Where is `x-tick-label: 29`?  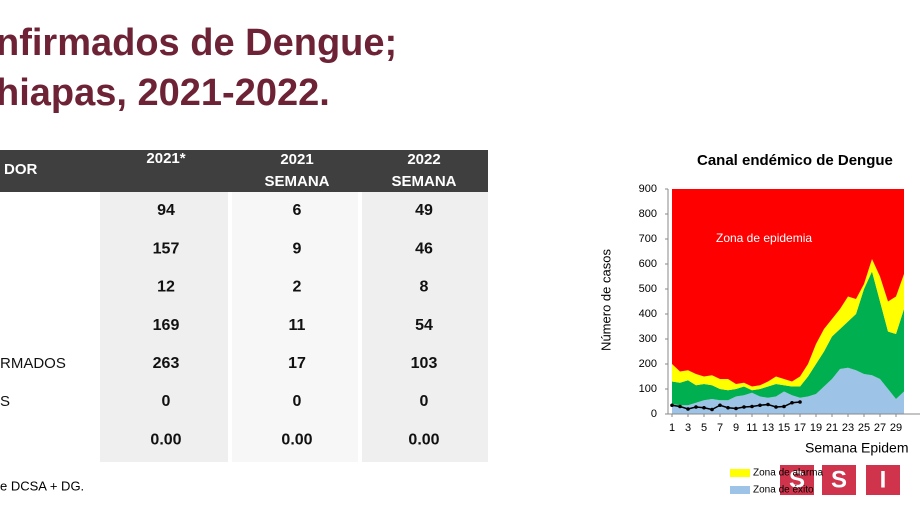
x-tick-label: 29 is located at coordinates (896, 428).